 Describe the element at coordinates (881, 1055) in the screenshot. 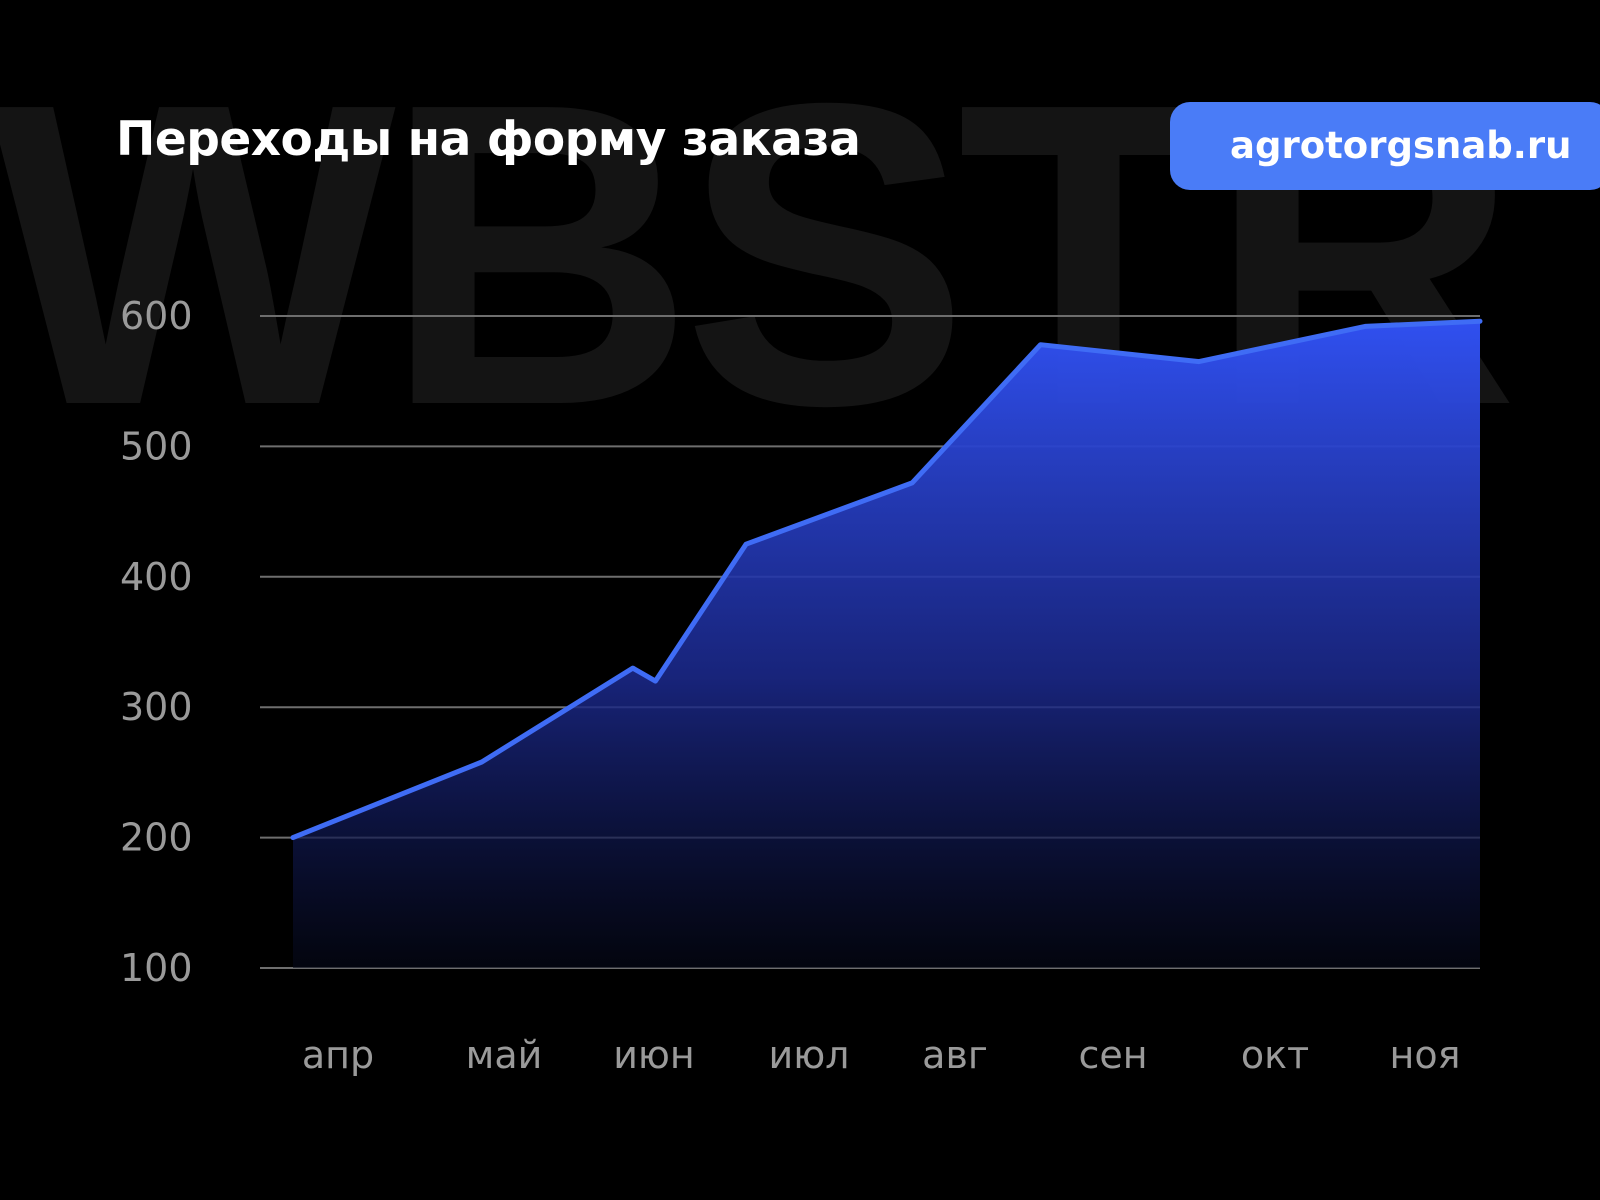

I see `x-axis-ticks: апр май июн июл авг сен окт ноя` at that location.